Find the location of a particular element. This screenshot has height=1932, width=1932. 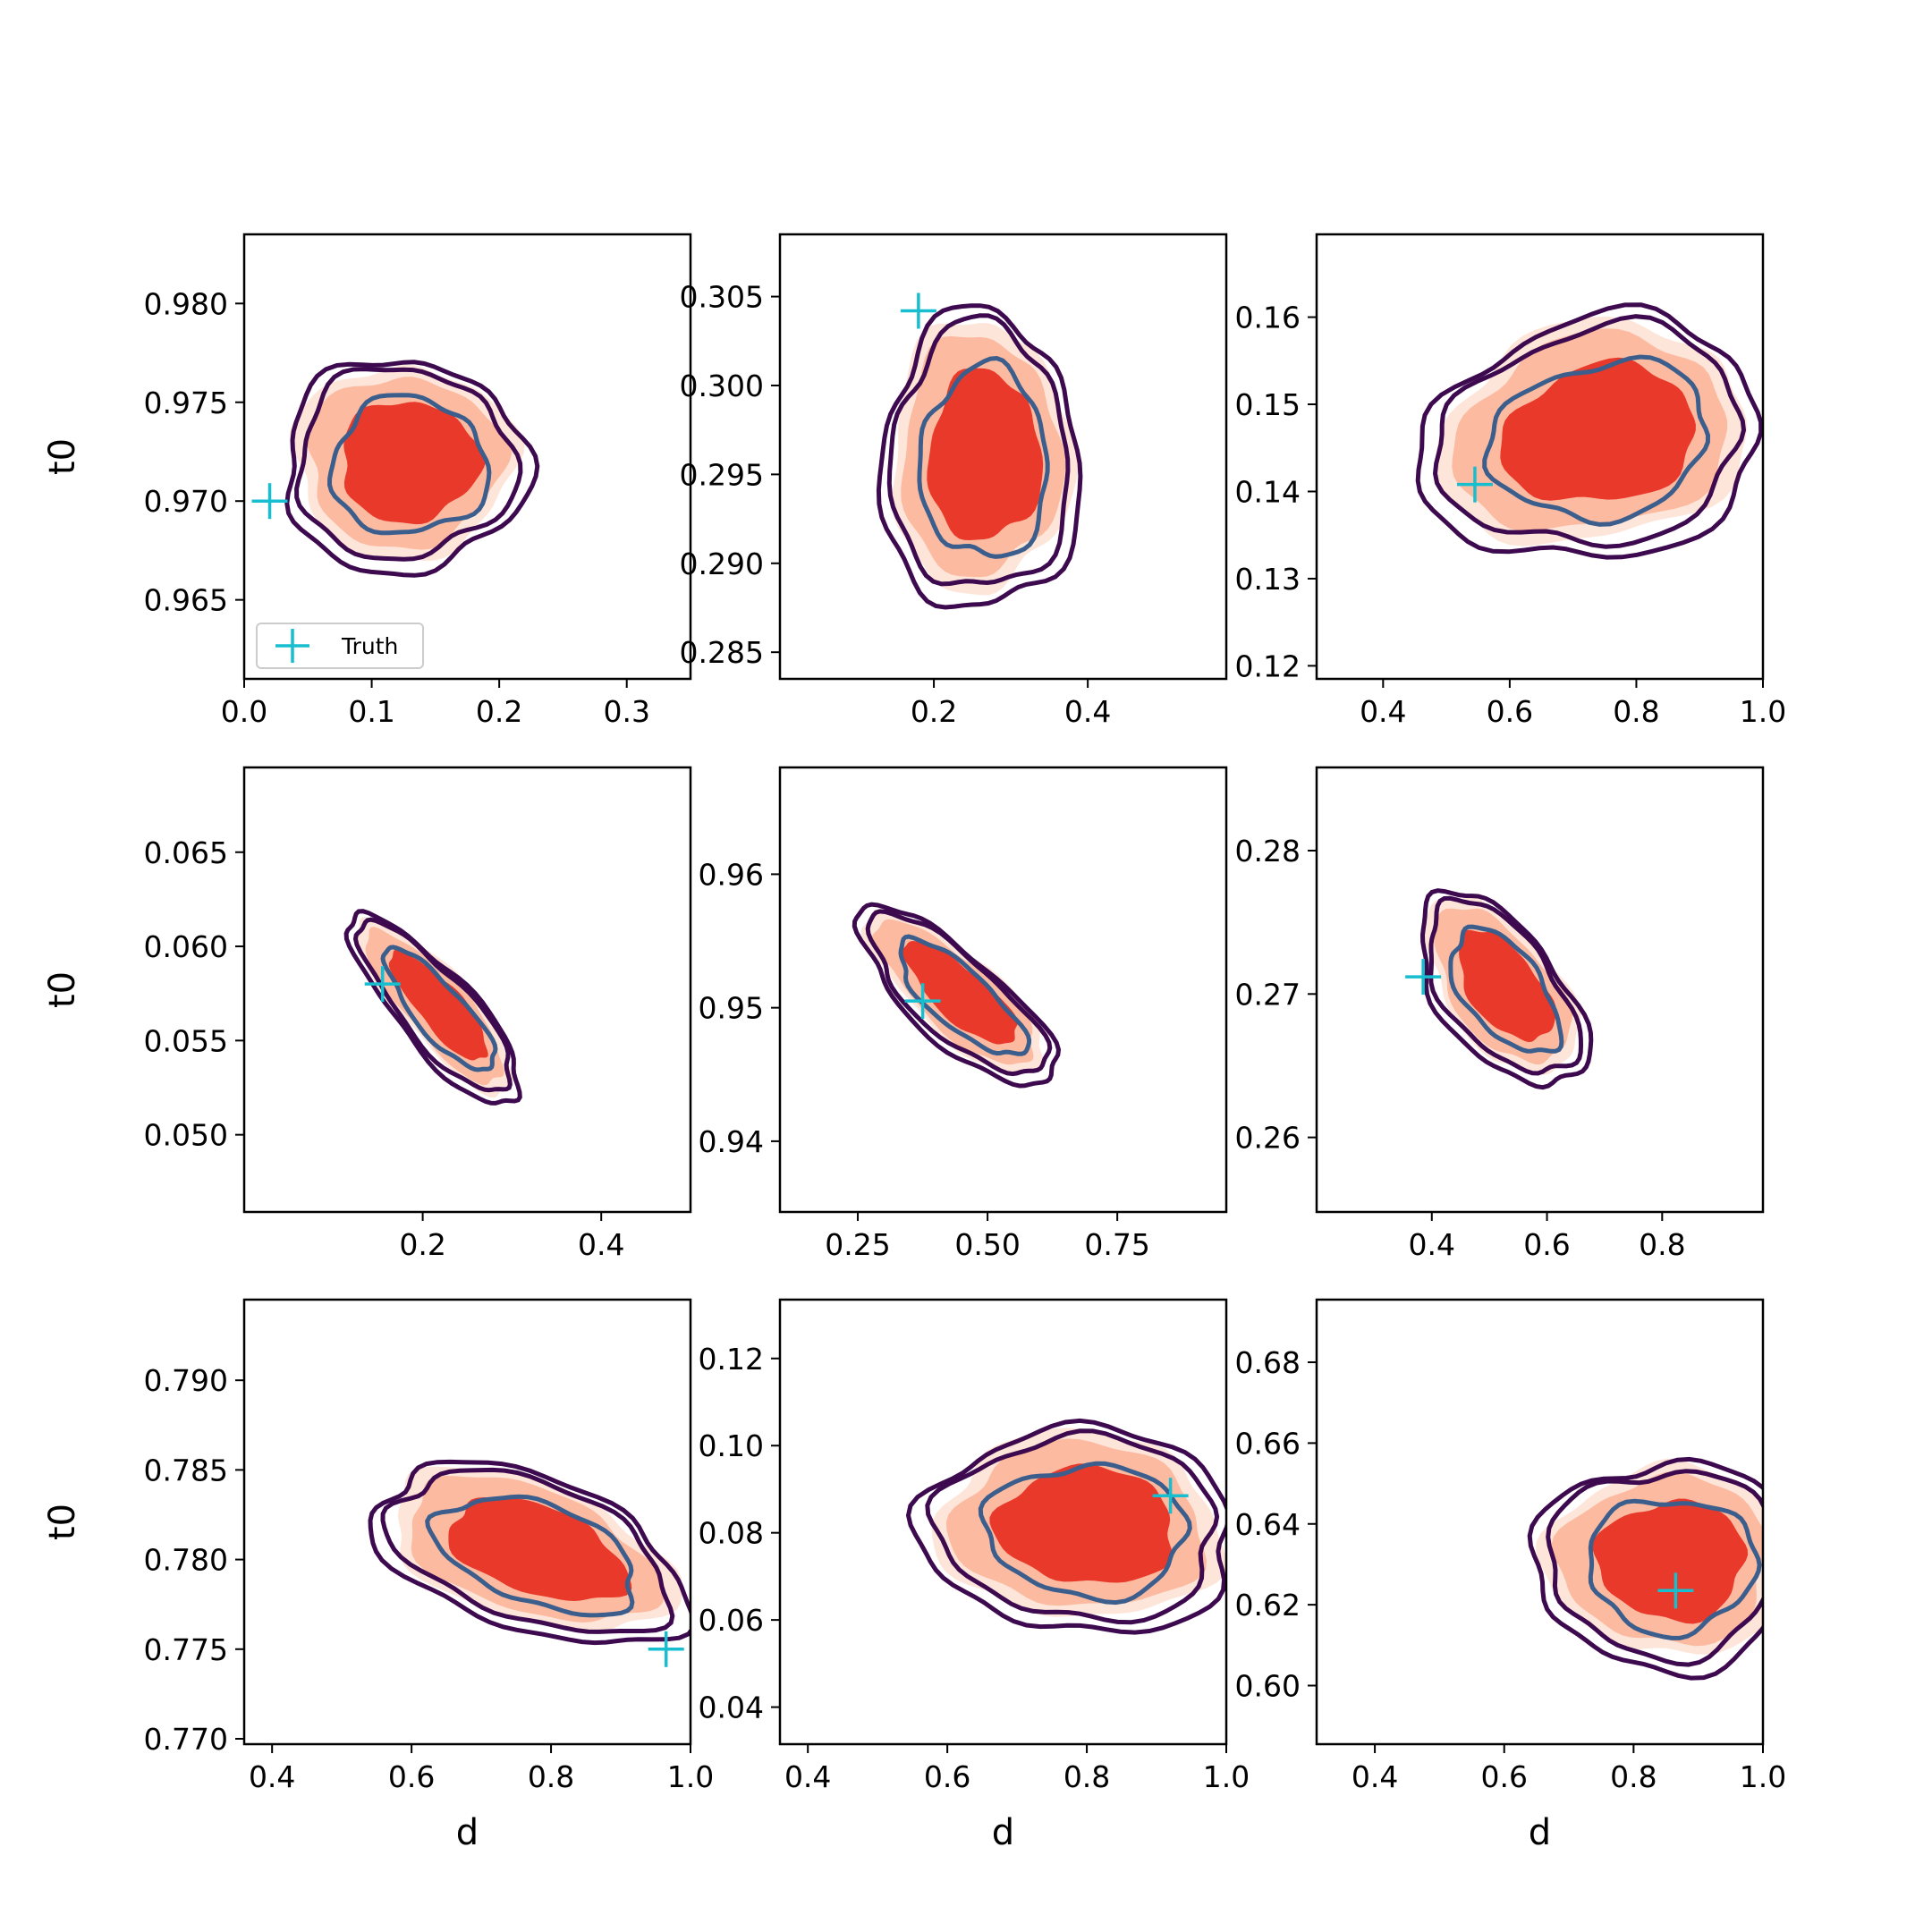

panel-7: 0.4 0.6 0.8 1.0 0.770 0.775 0.780 0.785 0.790 t0 d is located at coordinates (378, 1575).